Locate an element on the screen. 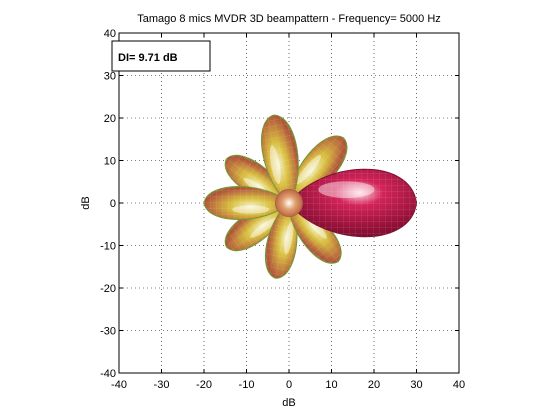 Image resolution: width=560 pixels, height=420 pixels. y-tick-label: 30 is located at coordinates (110, 77).